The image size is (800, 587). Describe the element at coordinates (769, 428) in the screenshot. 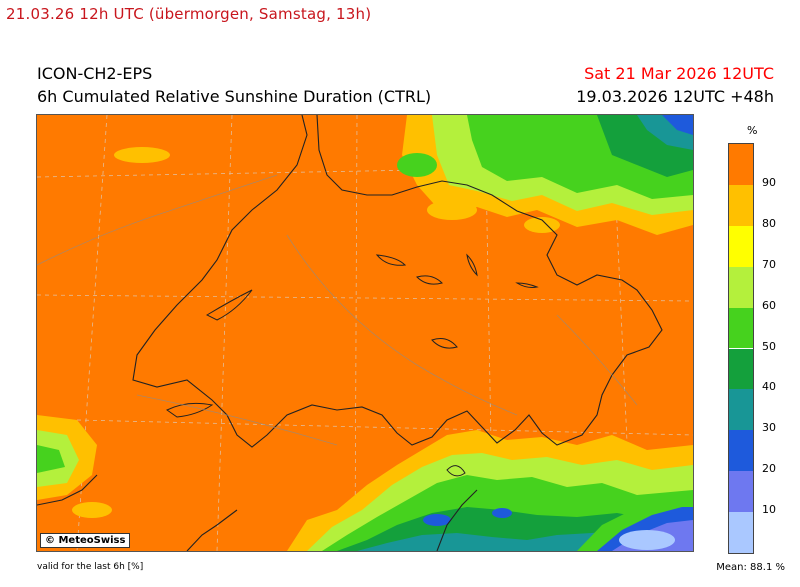

I see `legend-tick-label: 30` at that location.